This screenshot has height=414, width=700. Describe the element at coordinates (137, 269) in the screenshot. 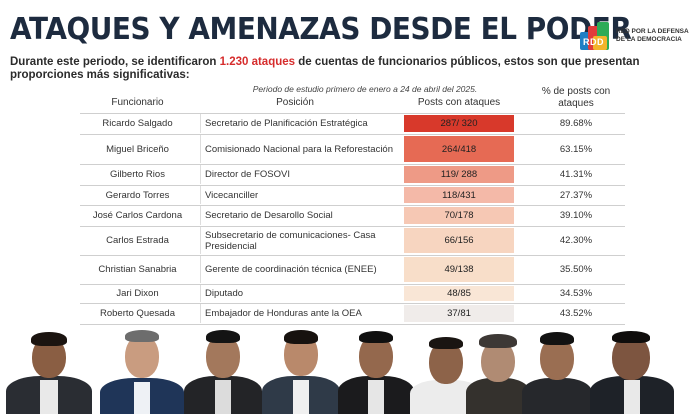

I see `official-name: Christian Sanabria` at that location.